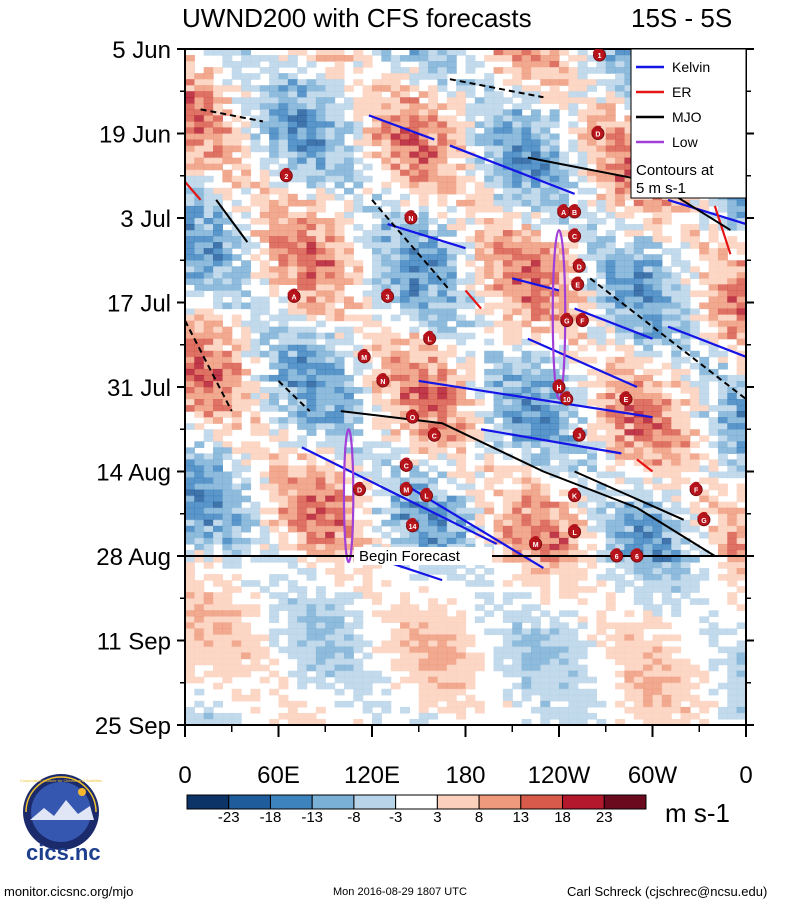 The height and width of the screenshot is (907, 809). Describe the element at coordinates (604, 817) in the screenshot. I see `colorbar-tick-label: 23` at that location.